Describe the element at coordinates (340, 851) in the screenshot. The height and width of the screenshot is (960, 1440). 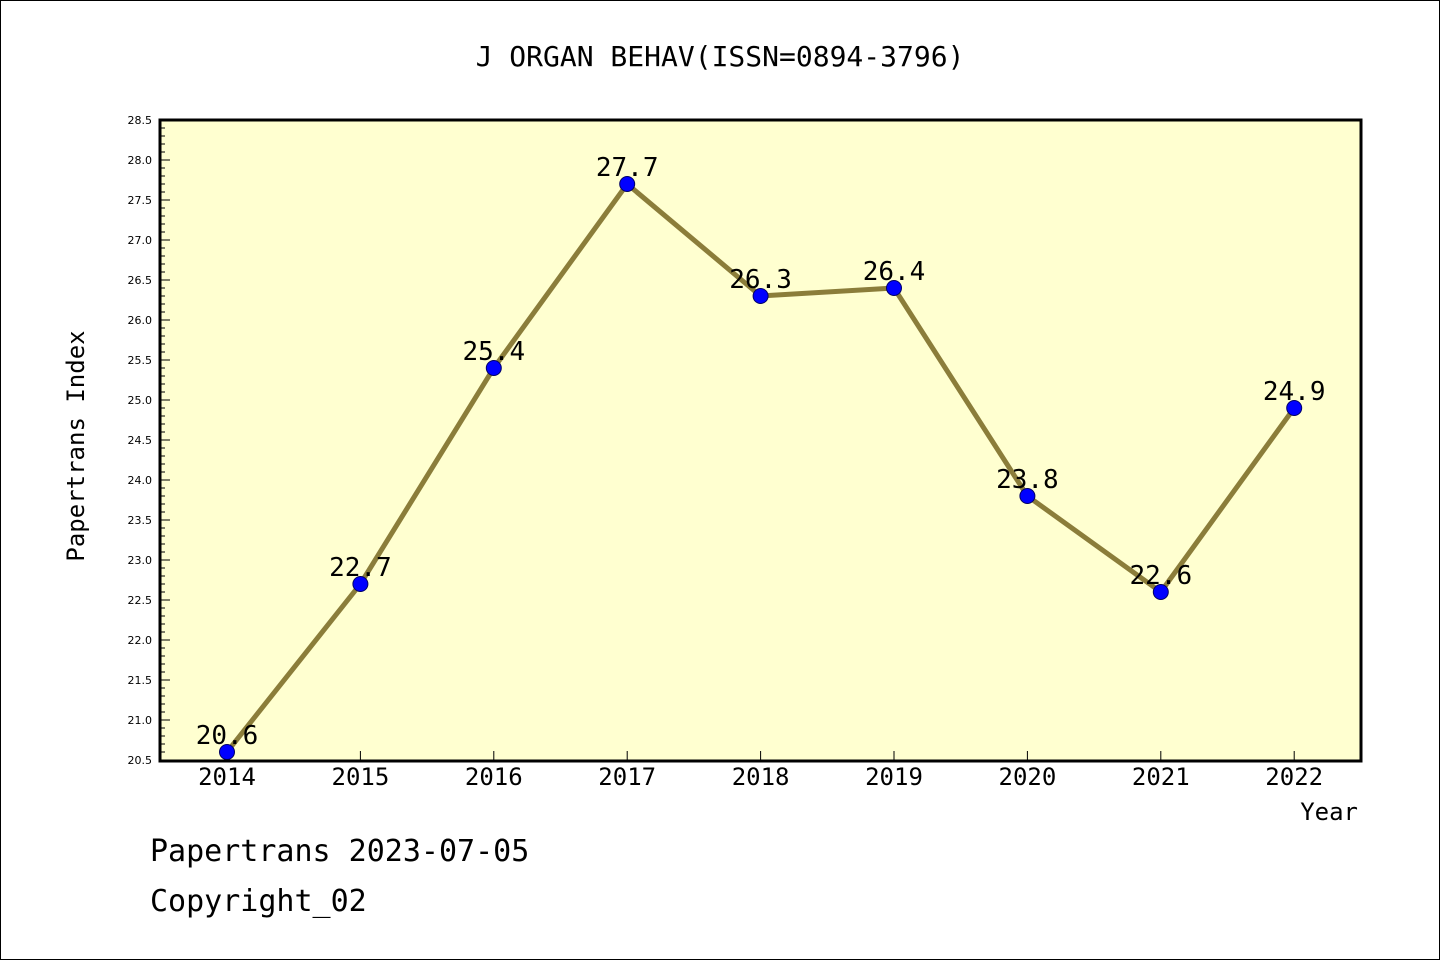
I see `footer-date-text: Papertrans 2023-07-05` at that location.